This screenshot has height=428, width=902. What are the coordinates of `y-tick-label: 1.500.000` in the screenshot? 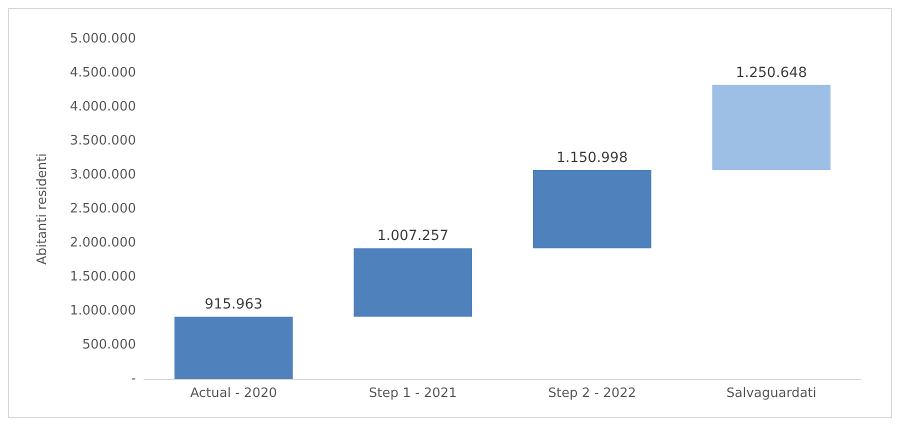 It's located at (103, 277).